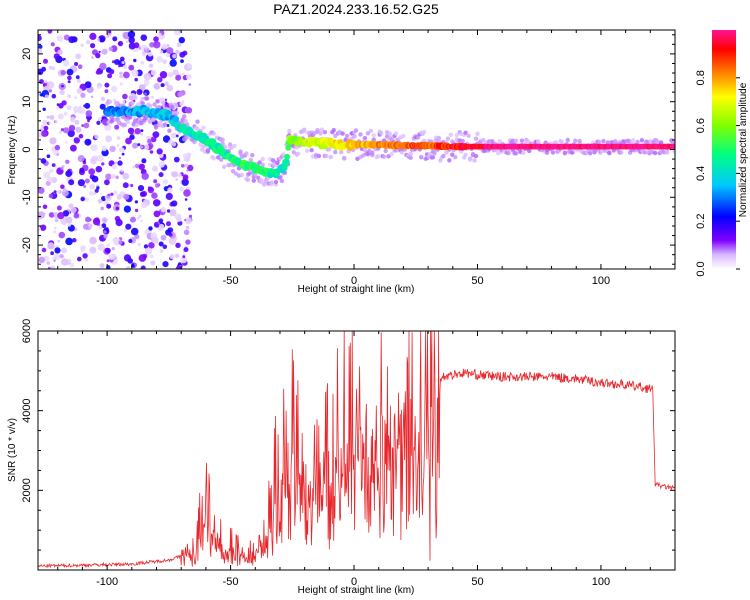 The height and width of the screenshot is (600, 750). I want to click on x-tick-label: 0, so click(354, 281).